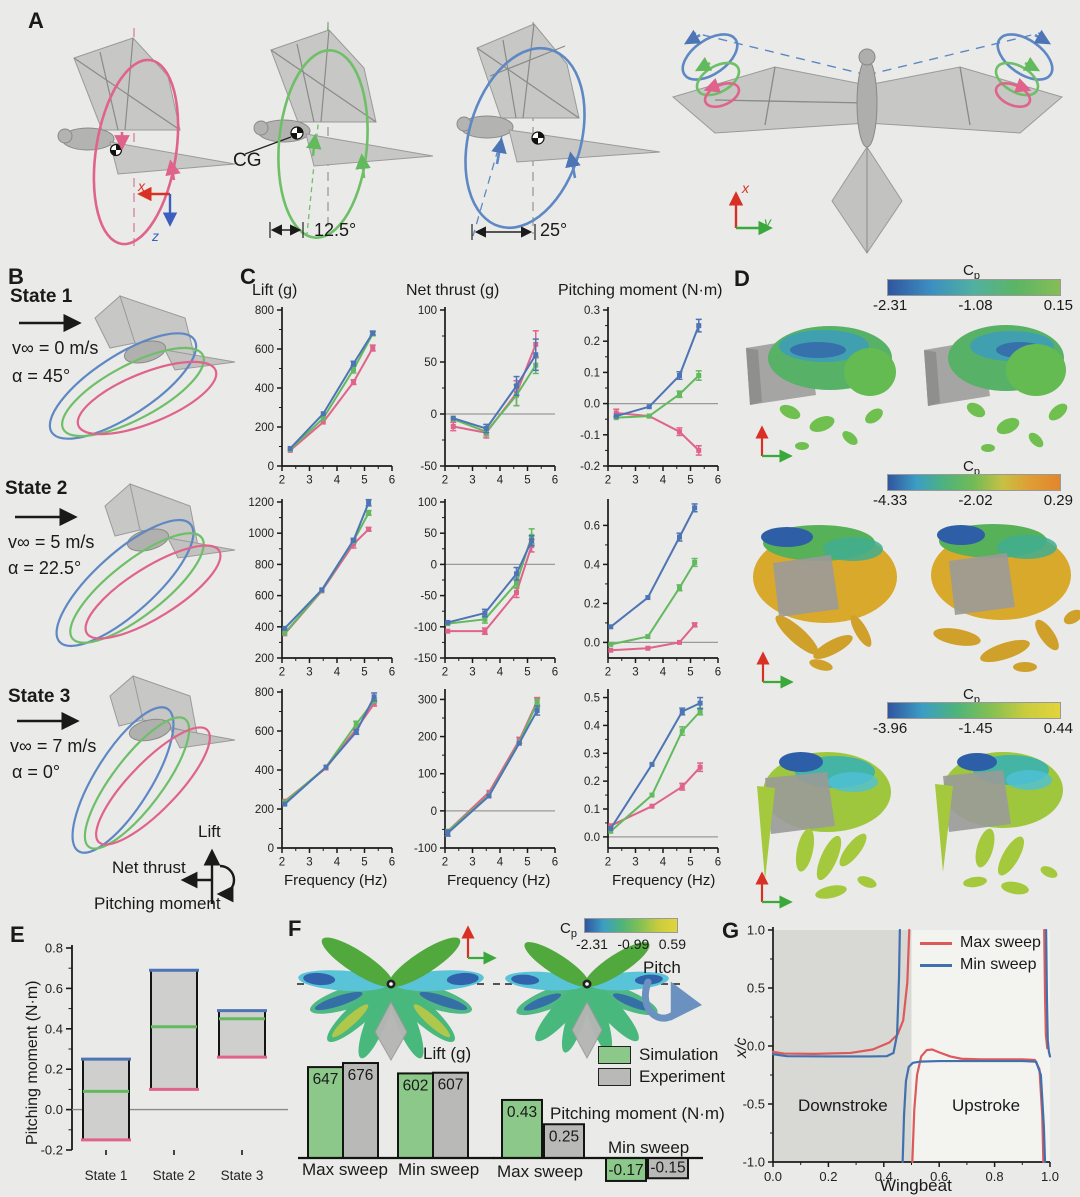 The image size is (1080, 1197). I want to click on chart-state2-net-thrust: -150 -100 -50 0 50 100 2 3 4 5 6, so click(486, 588).